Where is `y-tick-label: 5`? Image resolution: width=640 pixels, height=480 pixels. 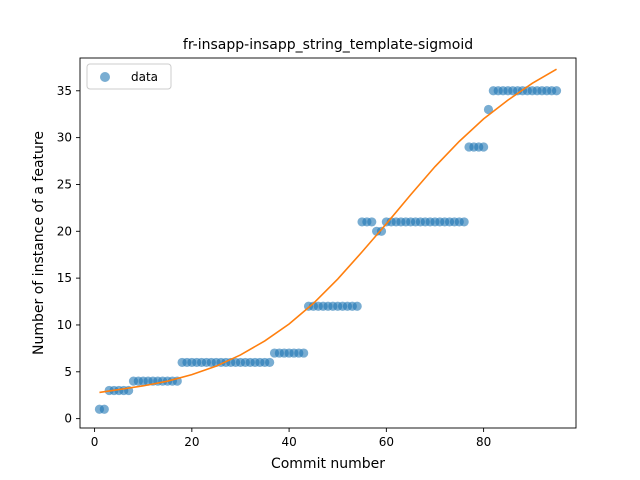 y-tick-label: 5 is located at coordinates (68, 372).